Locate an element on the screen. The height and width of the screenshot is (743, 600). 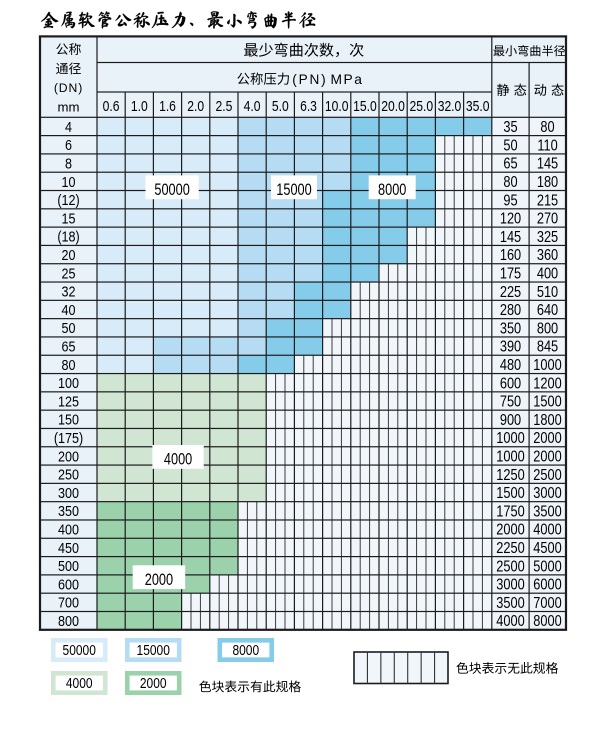
svg-text: 125 is located at coordinates (68, 401).